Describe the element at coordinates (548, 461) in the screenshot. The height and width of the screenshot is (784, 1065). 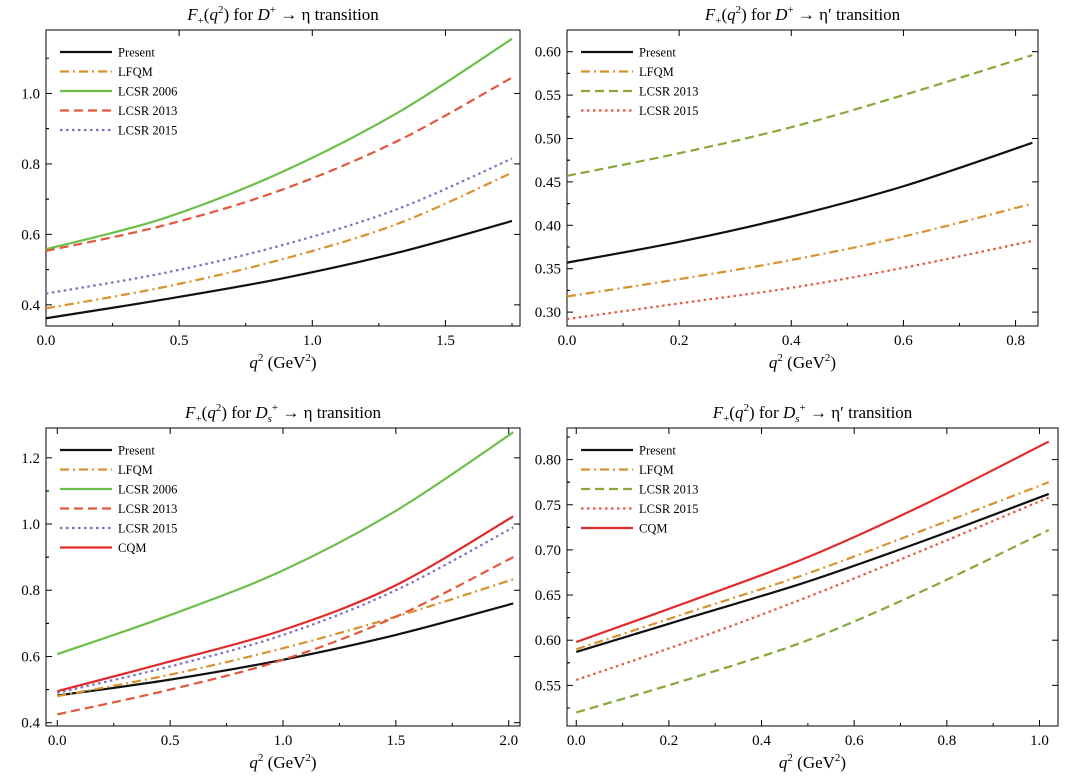
I see `y-tick-label: 0.80` at that location.